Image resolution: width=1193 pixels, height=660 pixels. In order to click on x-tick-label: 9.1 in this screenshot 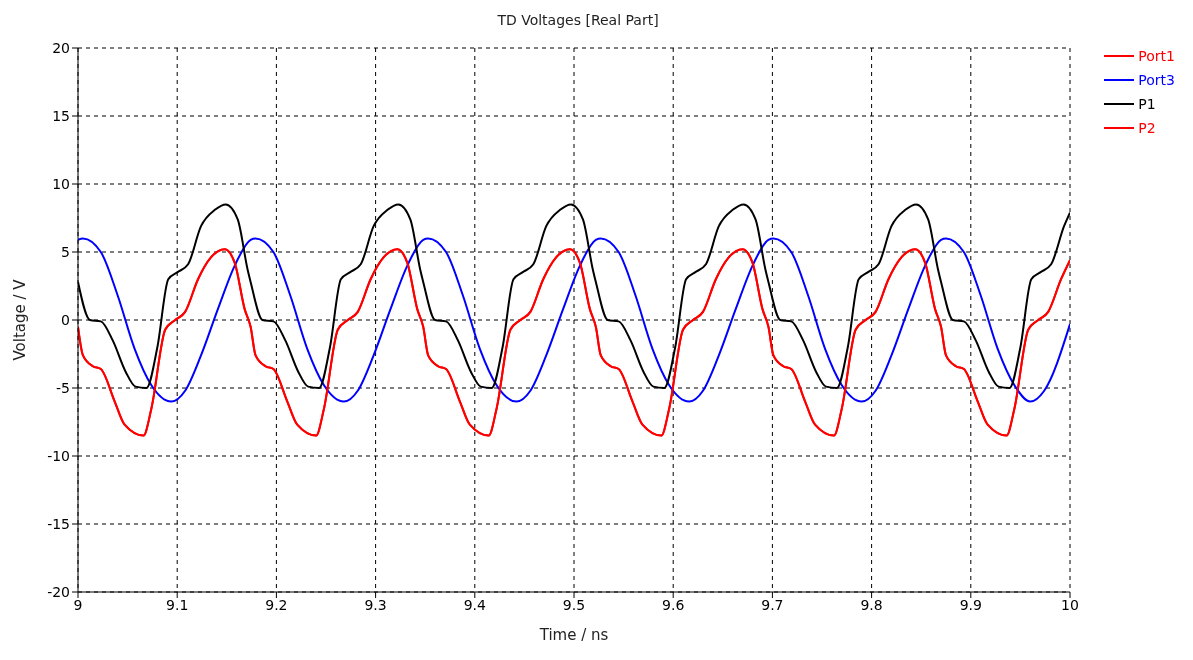, I will do `click(177, 604)`.